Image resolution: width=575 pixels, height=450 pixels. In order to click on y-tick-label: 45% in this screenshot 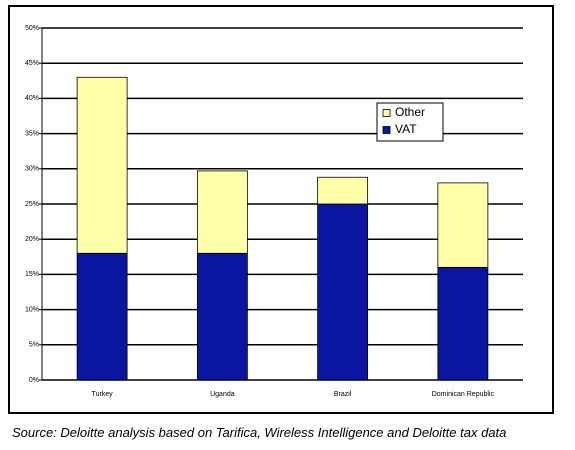, I will do `click(32, 63)`.